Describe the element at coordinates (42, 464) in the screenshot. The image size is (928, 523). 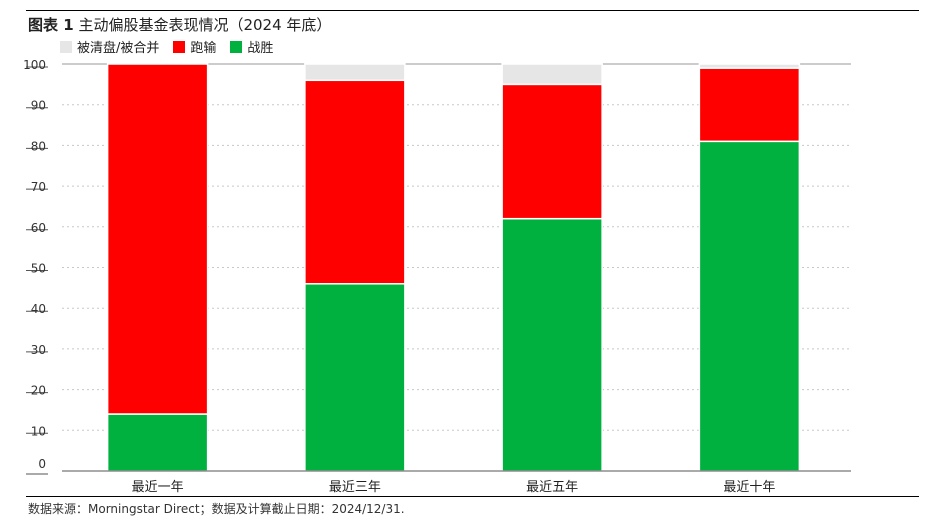
I see `y-tick-label-0: 0` at that location.